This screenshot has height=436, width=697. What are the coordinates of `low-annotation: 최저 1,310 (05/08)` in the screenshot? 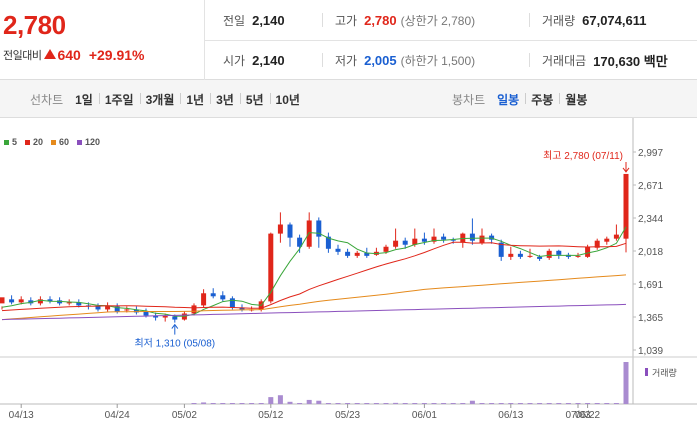 It's located at (174, 344).